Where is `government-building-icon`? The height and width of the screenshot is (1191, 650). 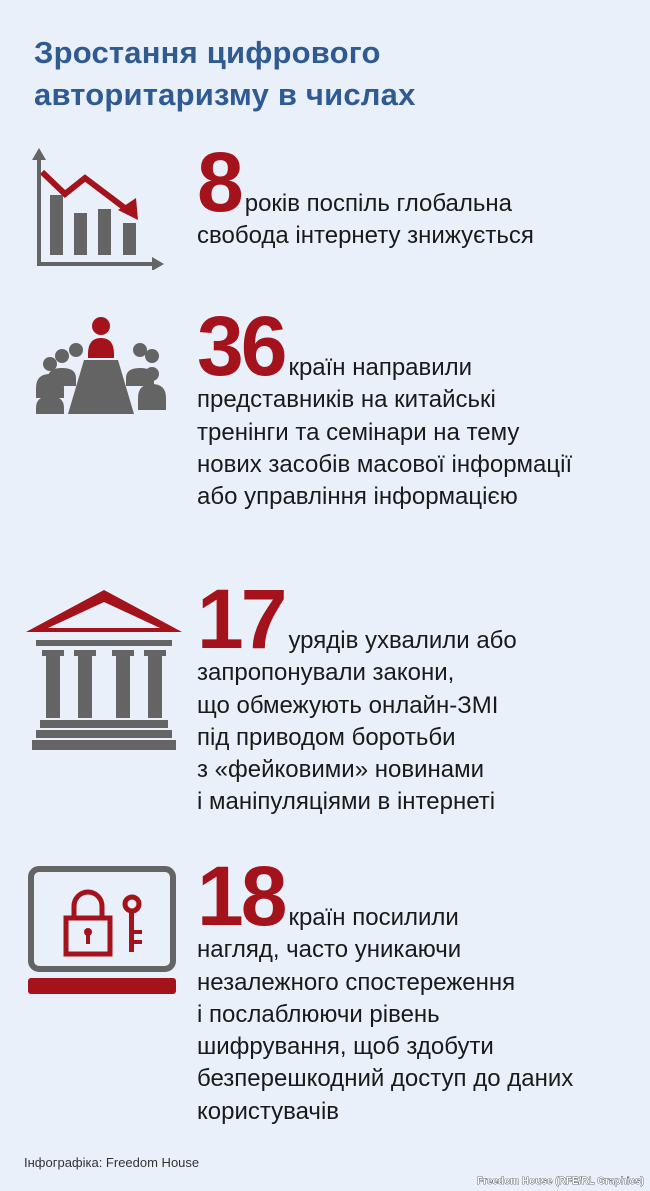
government-building-icon is located at coordinates (104, 670).